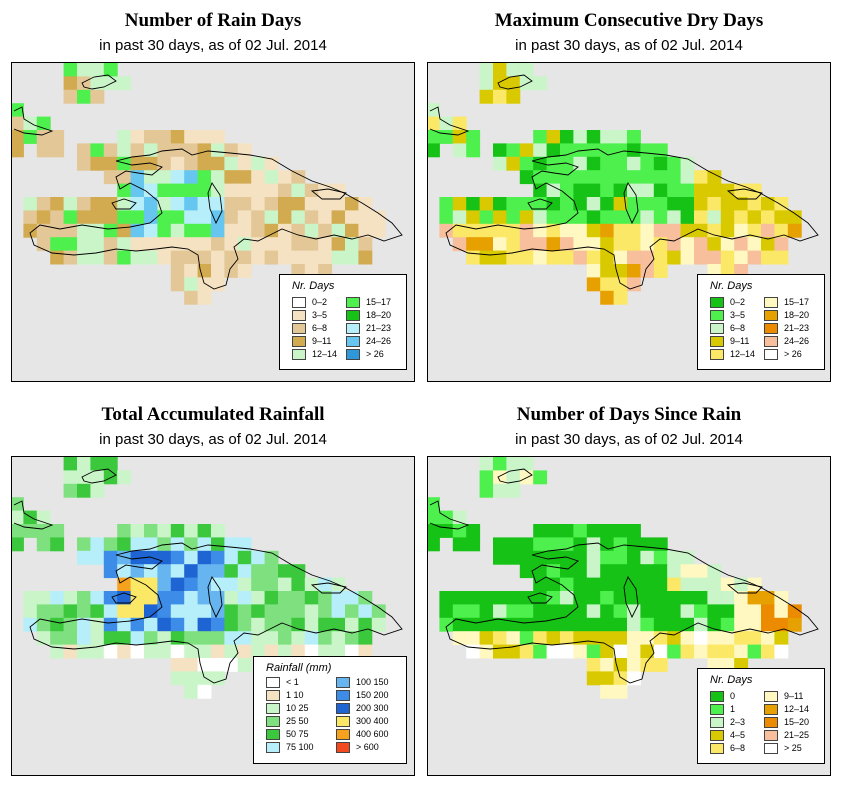 The image size is (853, 793). What do you see at coordinates (320, 328) in the screenshot?
I see `legend-label: 6–8` at bounding box center [320, 328].